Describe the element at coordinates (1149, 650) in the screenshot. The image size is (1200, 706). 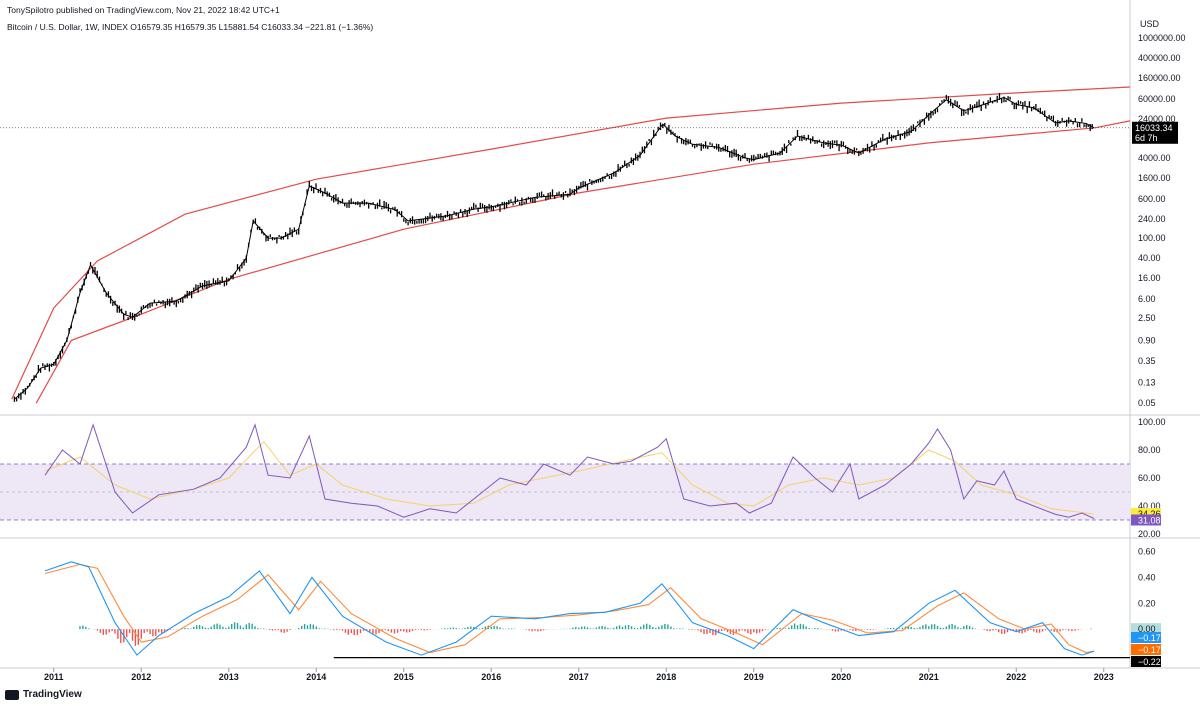
I see `signal-value-label: −0.17` at that location.